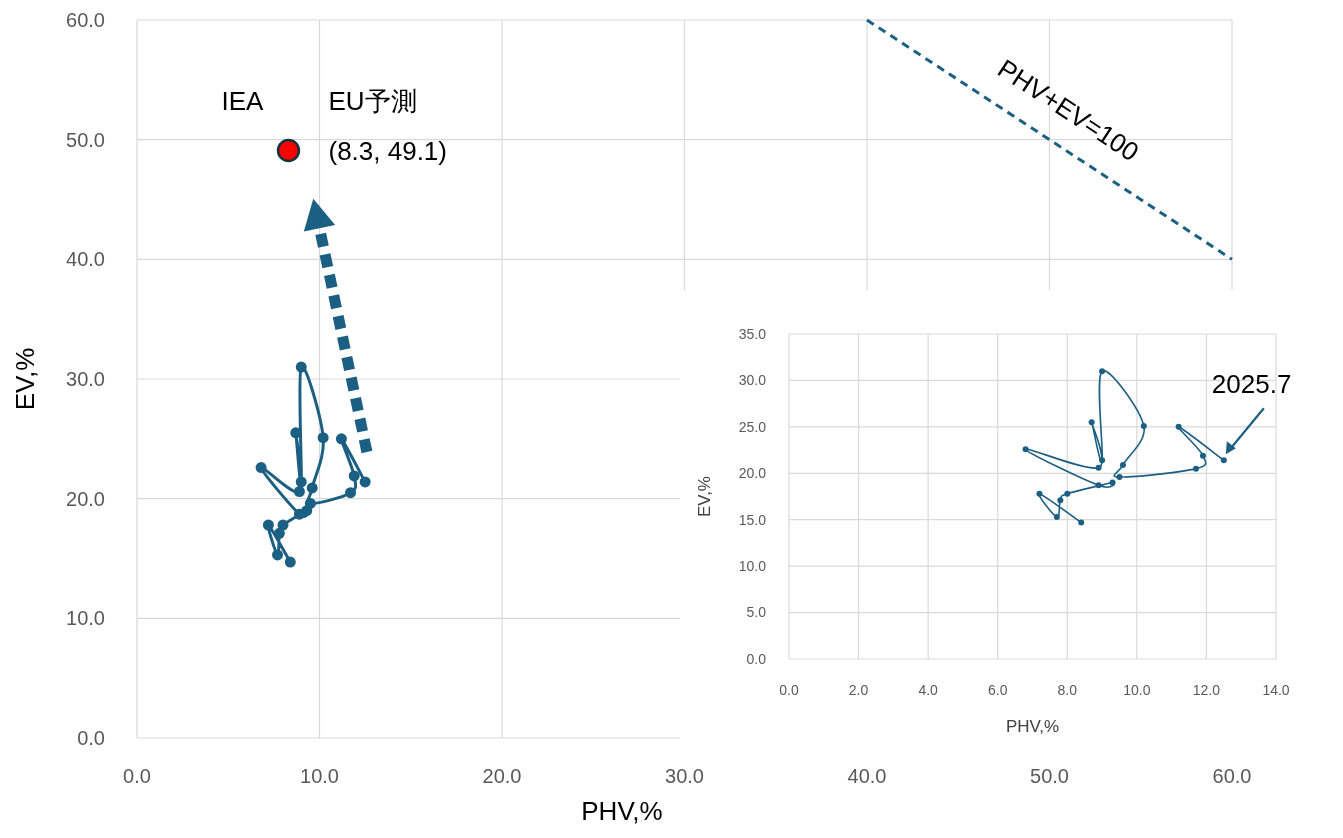 This screenshot has width=1343, height=838. Describe the element at coordinates (85, 20) in the screenshot. I see `y-tick-label: 60.0` at that location.